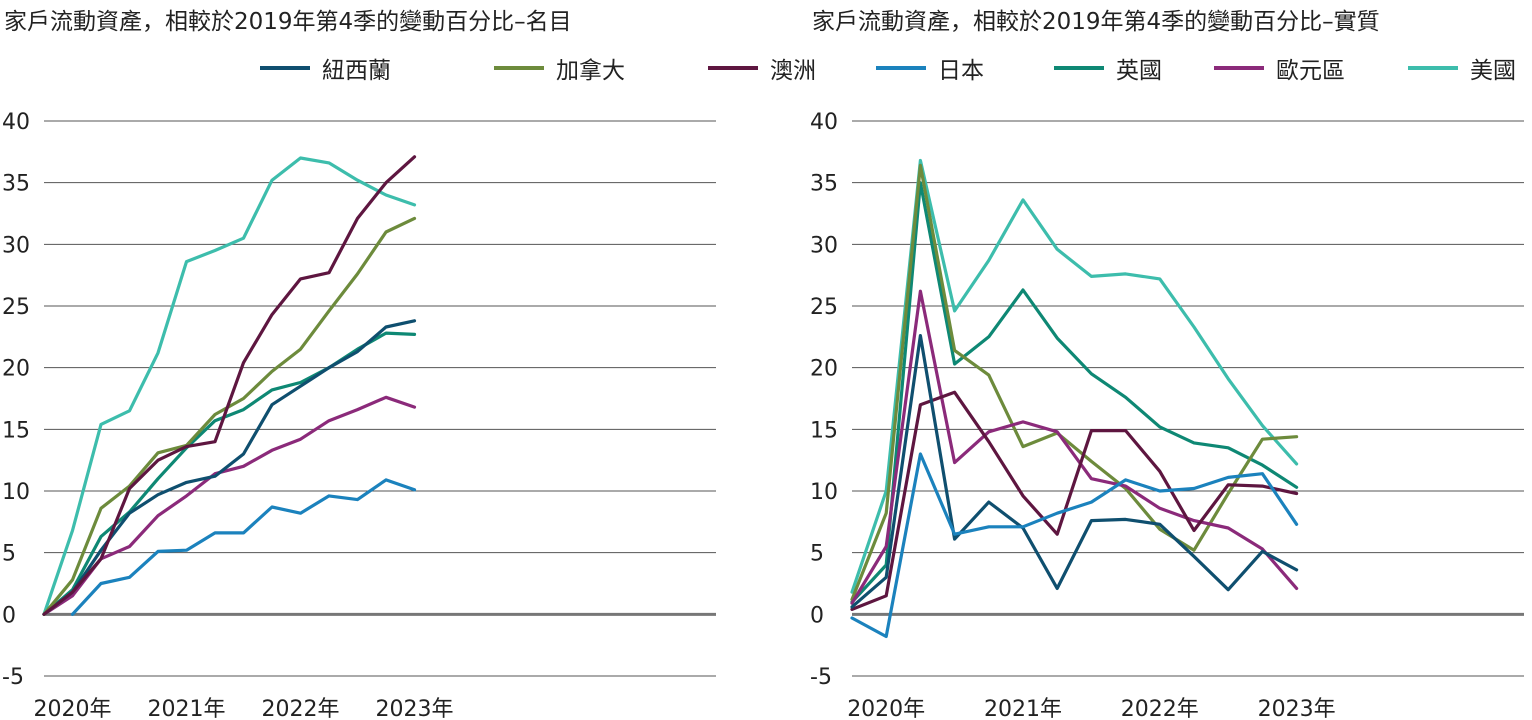  I want to click on legend-item-new-zealand: 紐西蘭, so click(325, 68).